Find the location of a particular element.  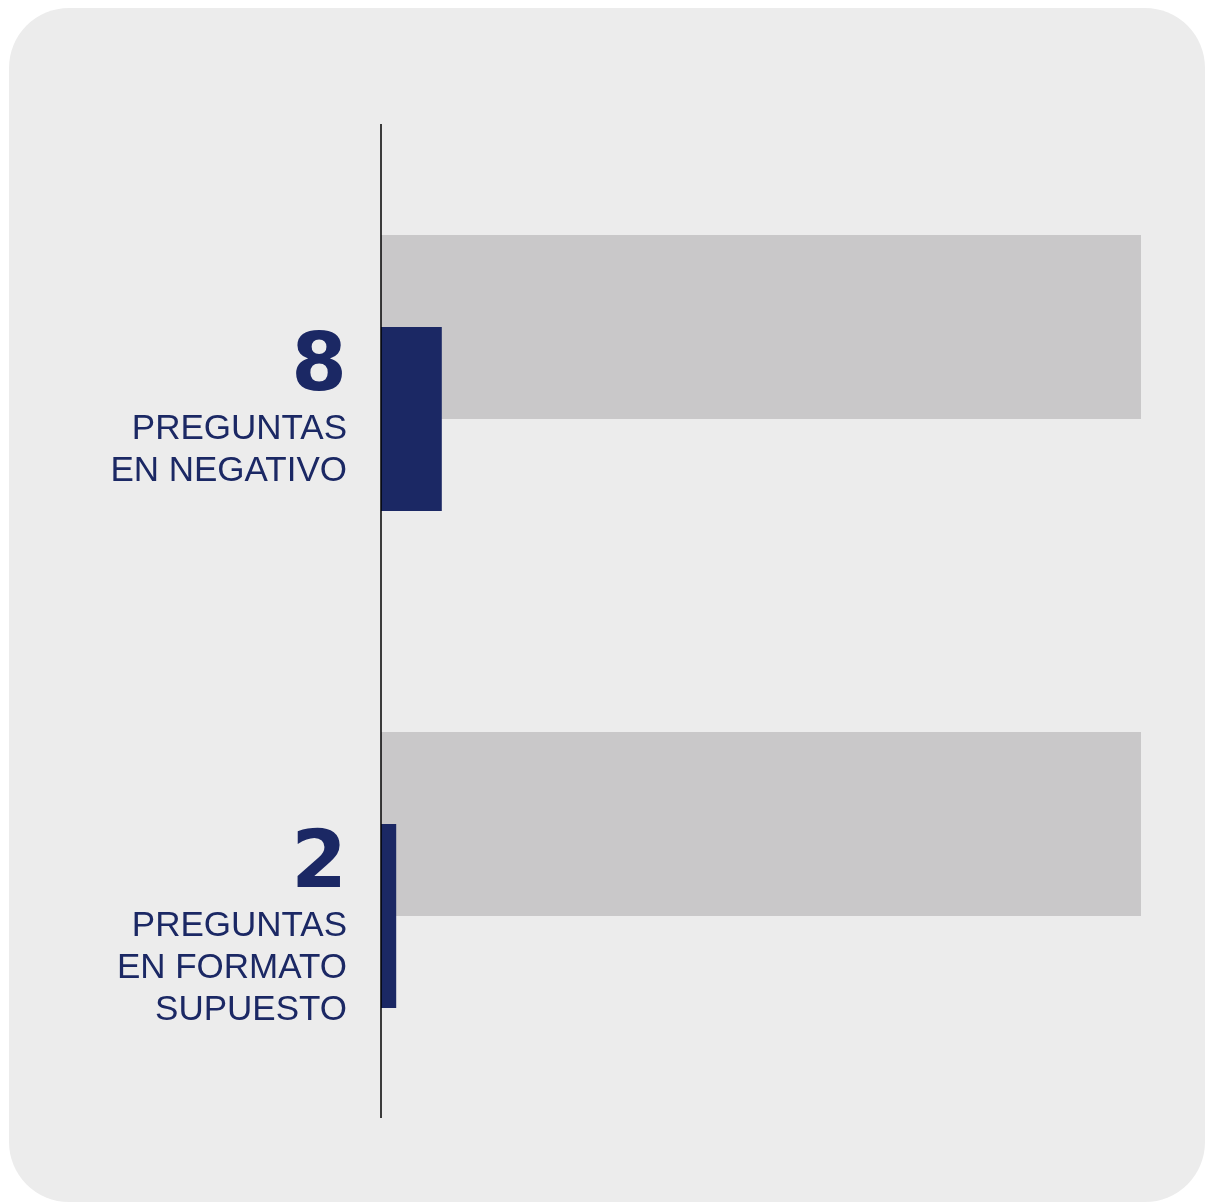

y-tick-label: PREGUNTAS EN NEGATIVO is located at coordinates (228, 447).